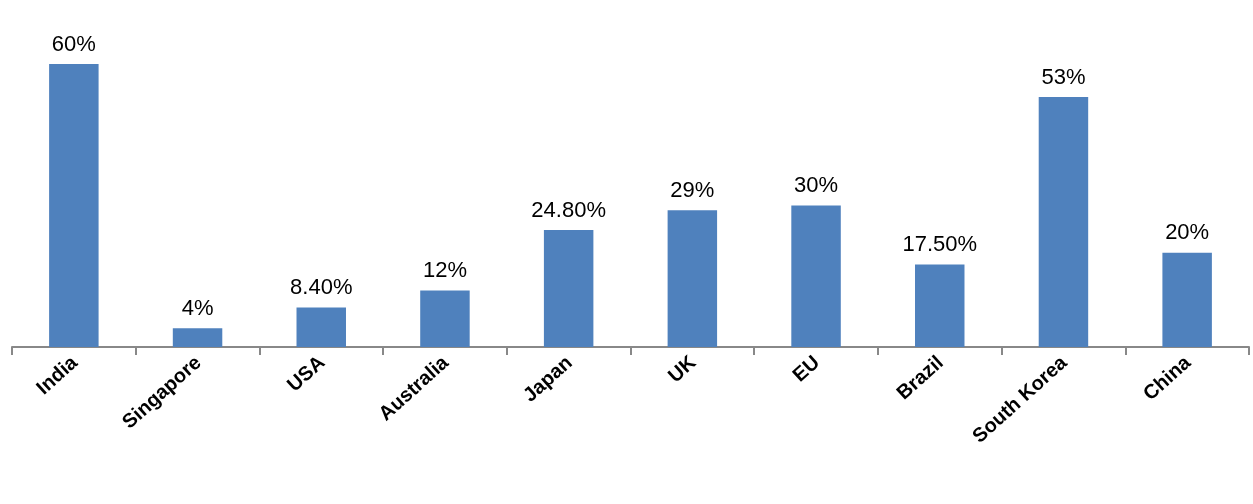  Describe the element at coordinates (692, 189) in the screenshot. I see `data-label: 29%` at that location.